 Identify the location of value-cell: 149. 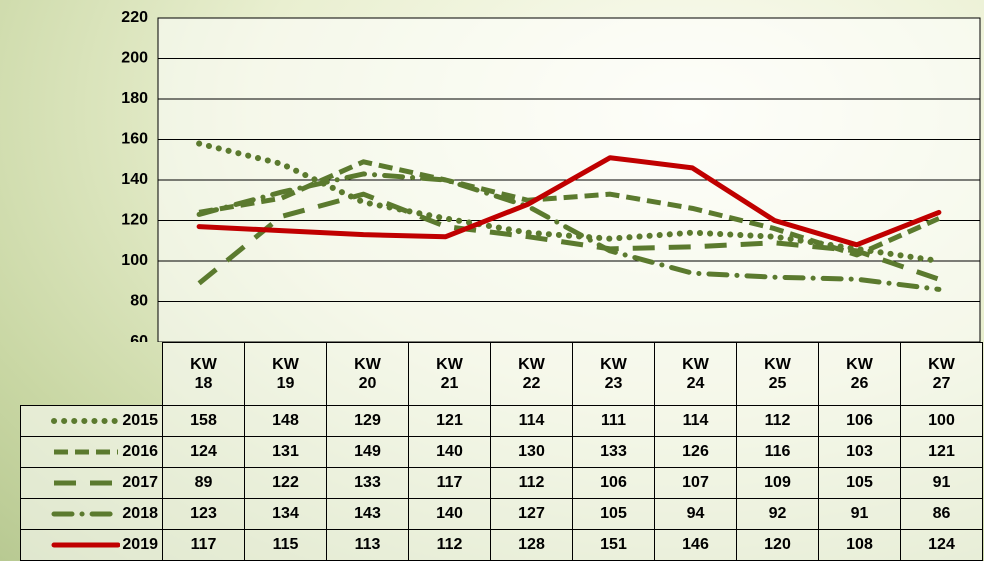
(367, 452).